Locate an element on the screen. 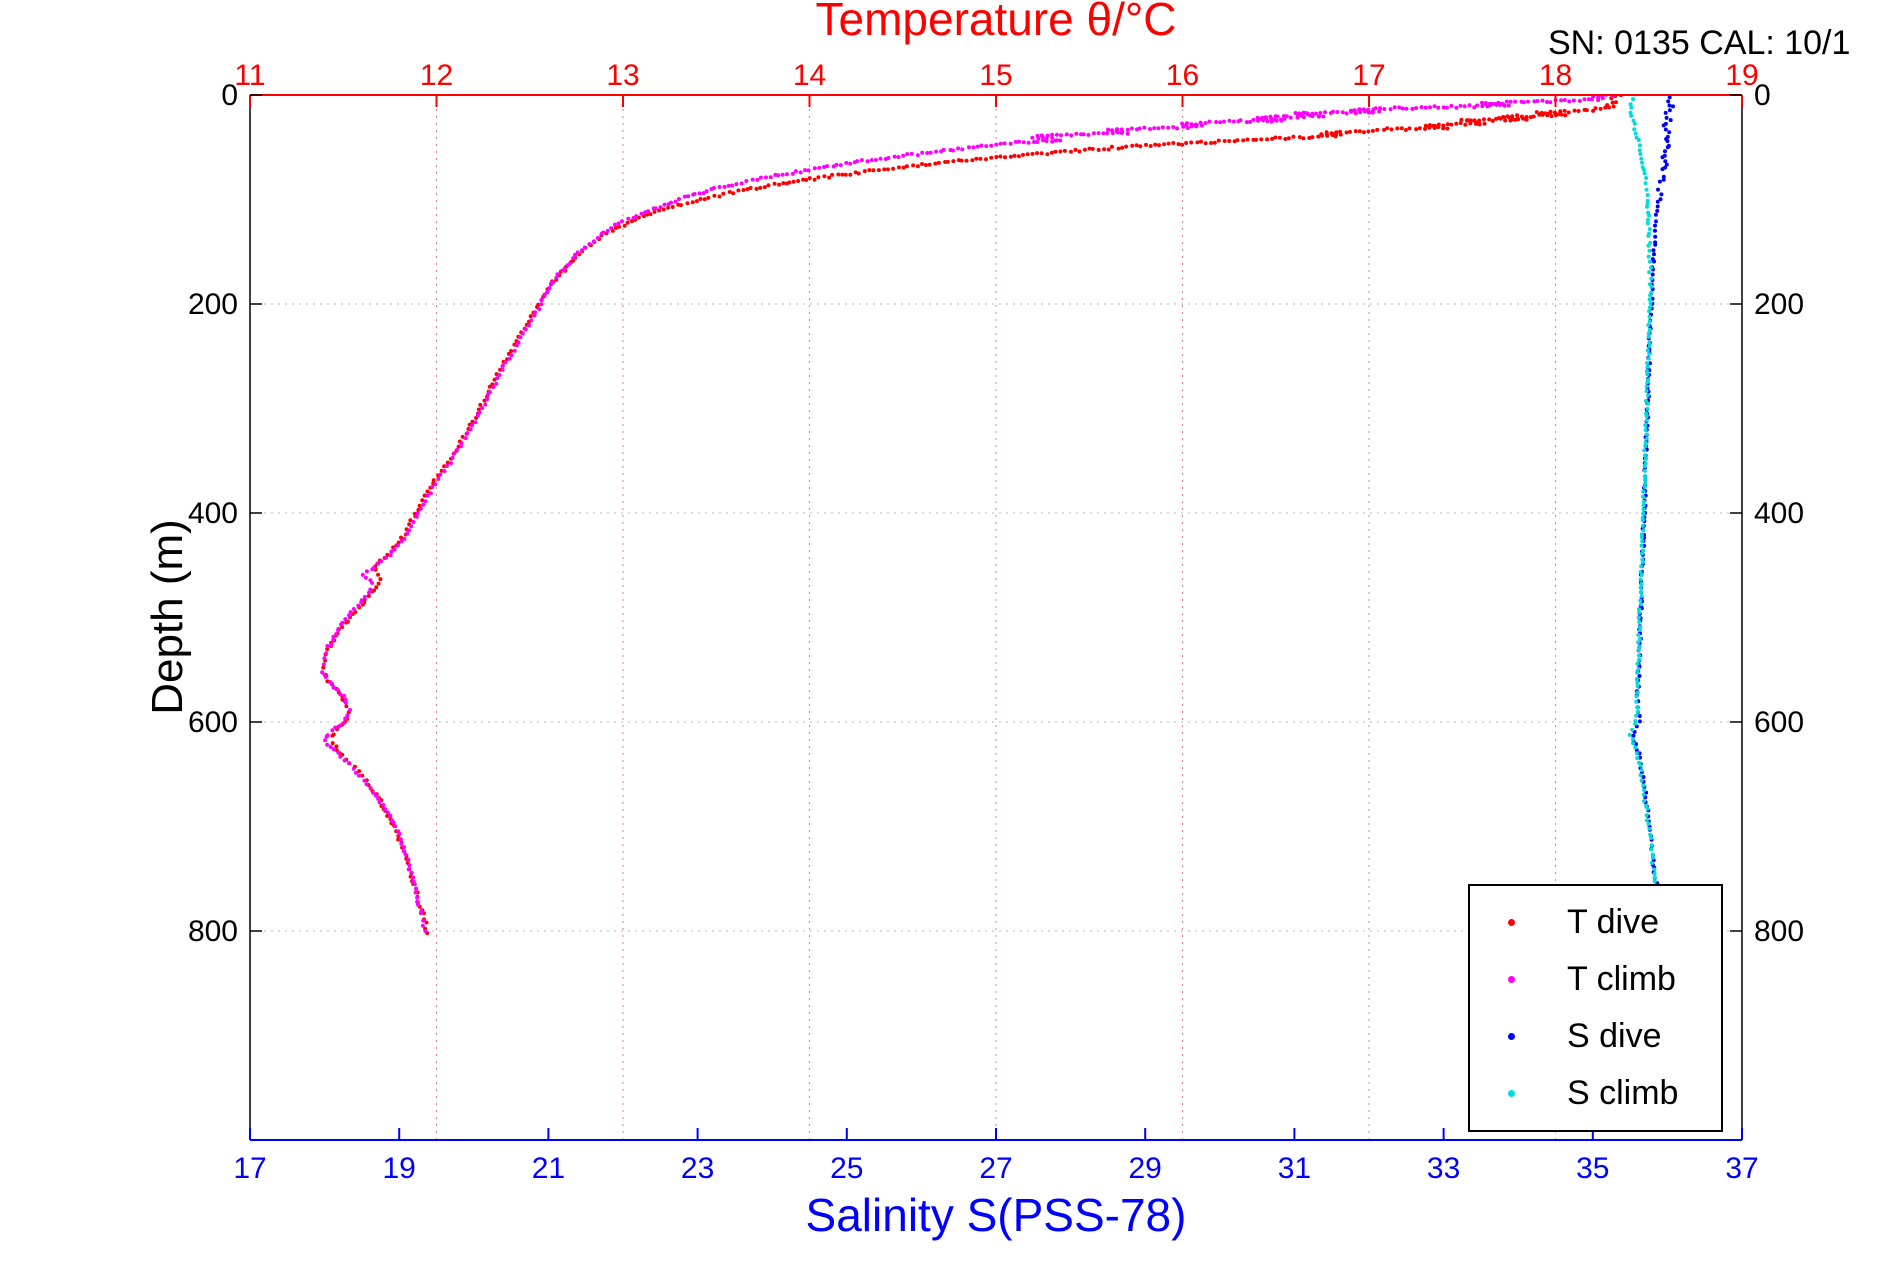 The image size is (1891, 1262). svg-text: 21 is located at coordinates (548, 1168).